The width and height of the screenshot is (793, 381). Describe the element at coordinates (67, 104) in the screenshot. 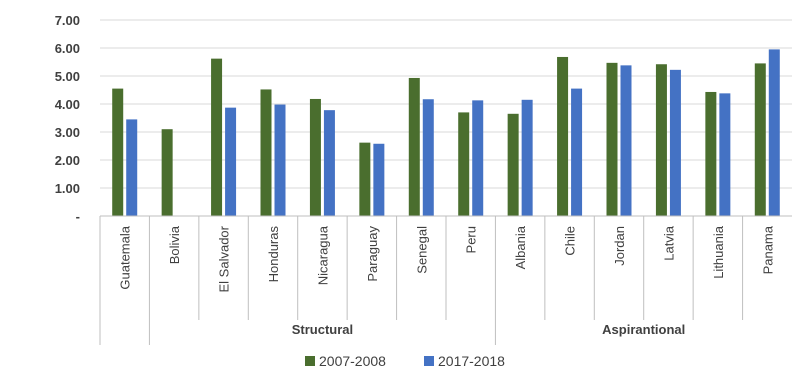

I see `y-tick-label: 4.00` at that location.